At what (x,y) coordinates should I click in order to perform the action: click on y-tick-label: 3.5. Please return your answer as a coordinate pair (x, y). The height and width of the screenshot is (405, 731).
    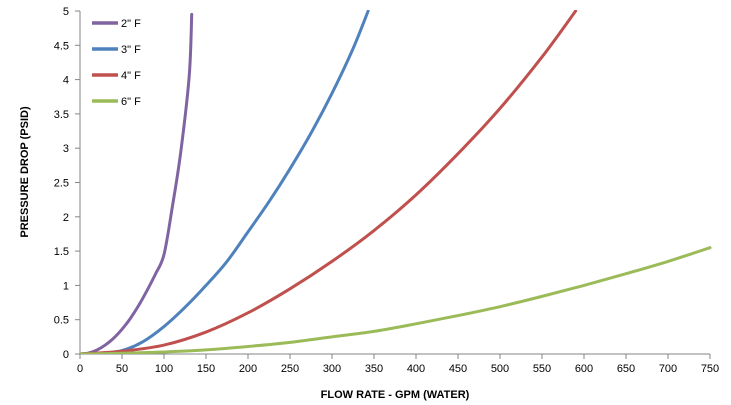
    Looking at the image, I should click on (61, 115).